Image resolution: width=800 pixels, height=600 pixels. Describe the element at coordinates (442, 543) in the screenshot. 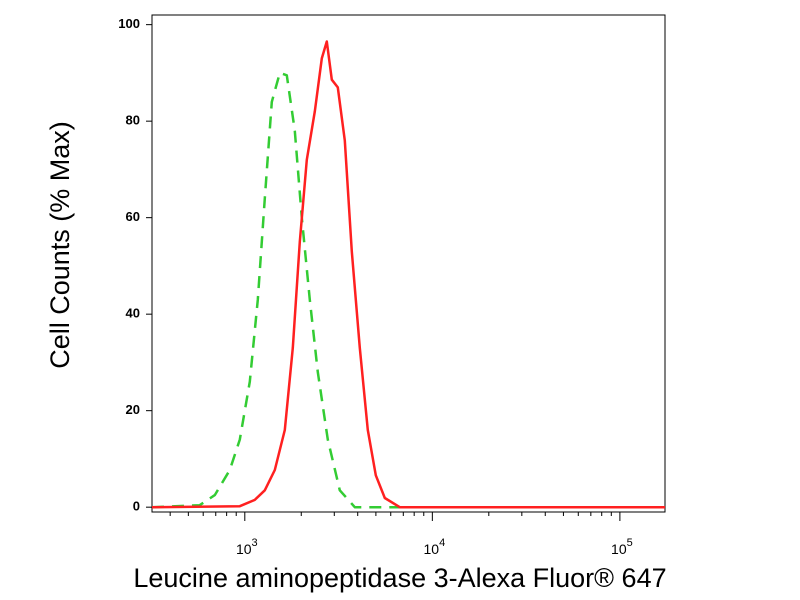

I see `x-tick-exponent: 4` at that location.